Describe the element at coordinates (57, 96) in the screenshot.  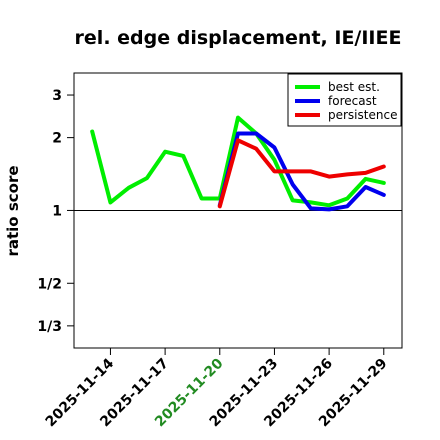
I see `y-tick-label: 3` at that location.